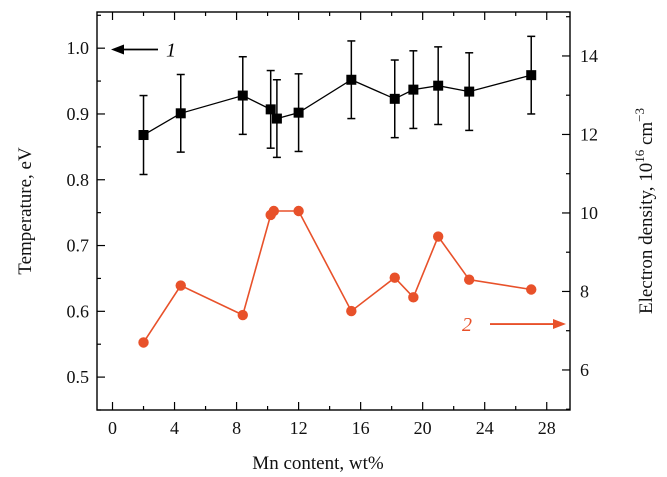 This screenshot has width=667, height=477. Describe the element at coordinates (25, 211) in the screenshot. I see `left-y-axis-title: Temperature, eV` at that location.